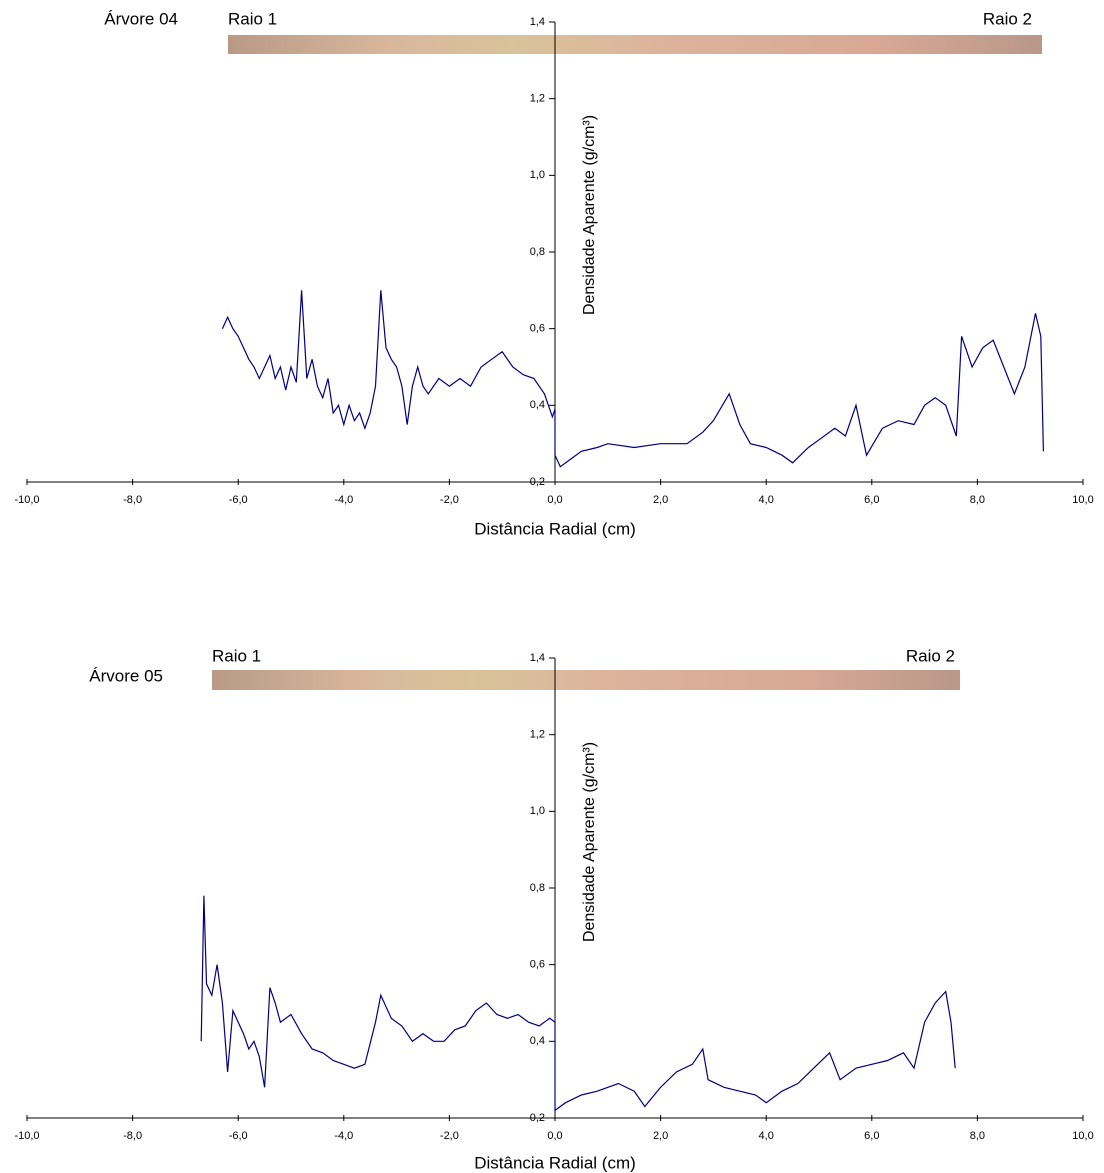  I want to click on tree-label: Árvore 05, so click(126, 675).